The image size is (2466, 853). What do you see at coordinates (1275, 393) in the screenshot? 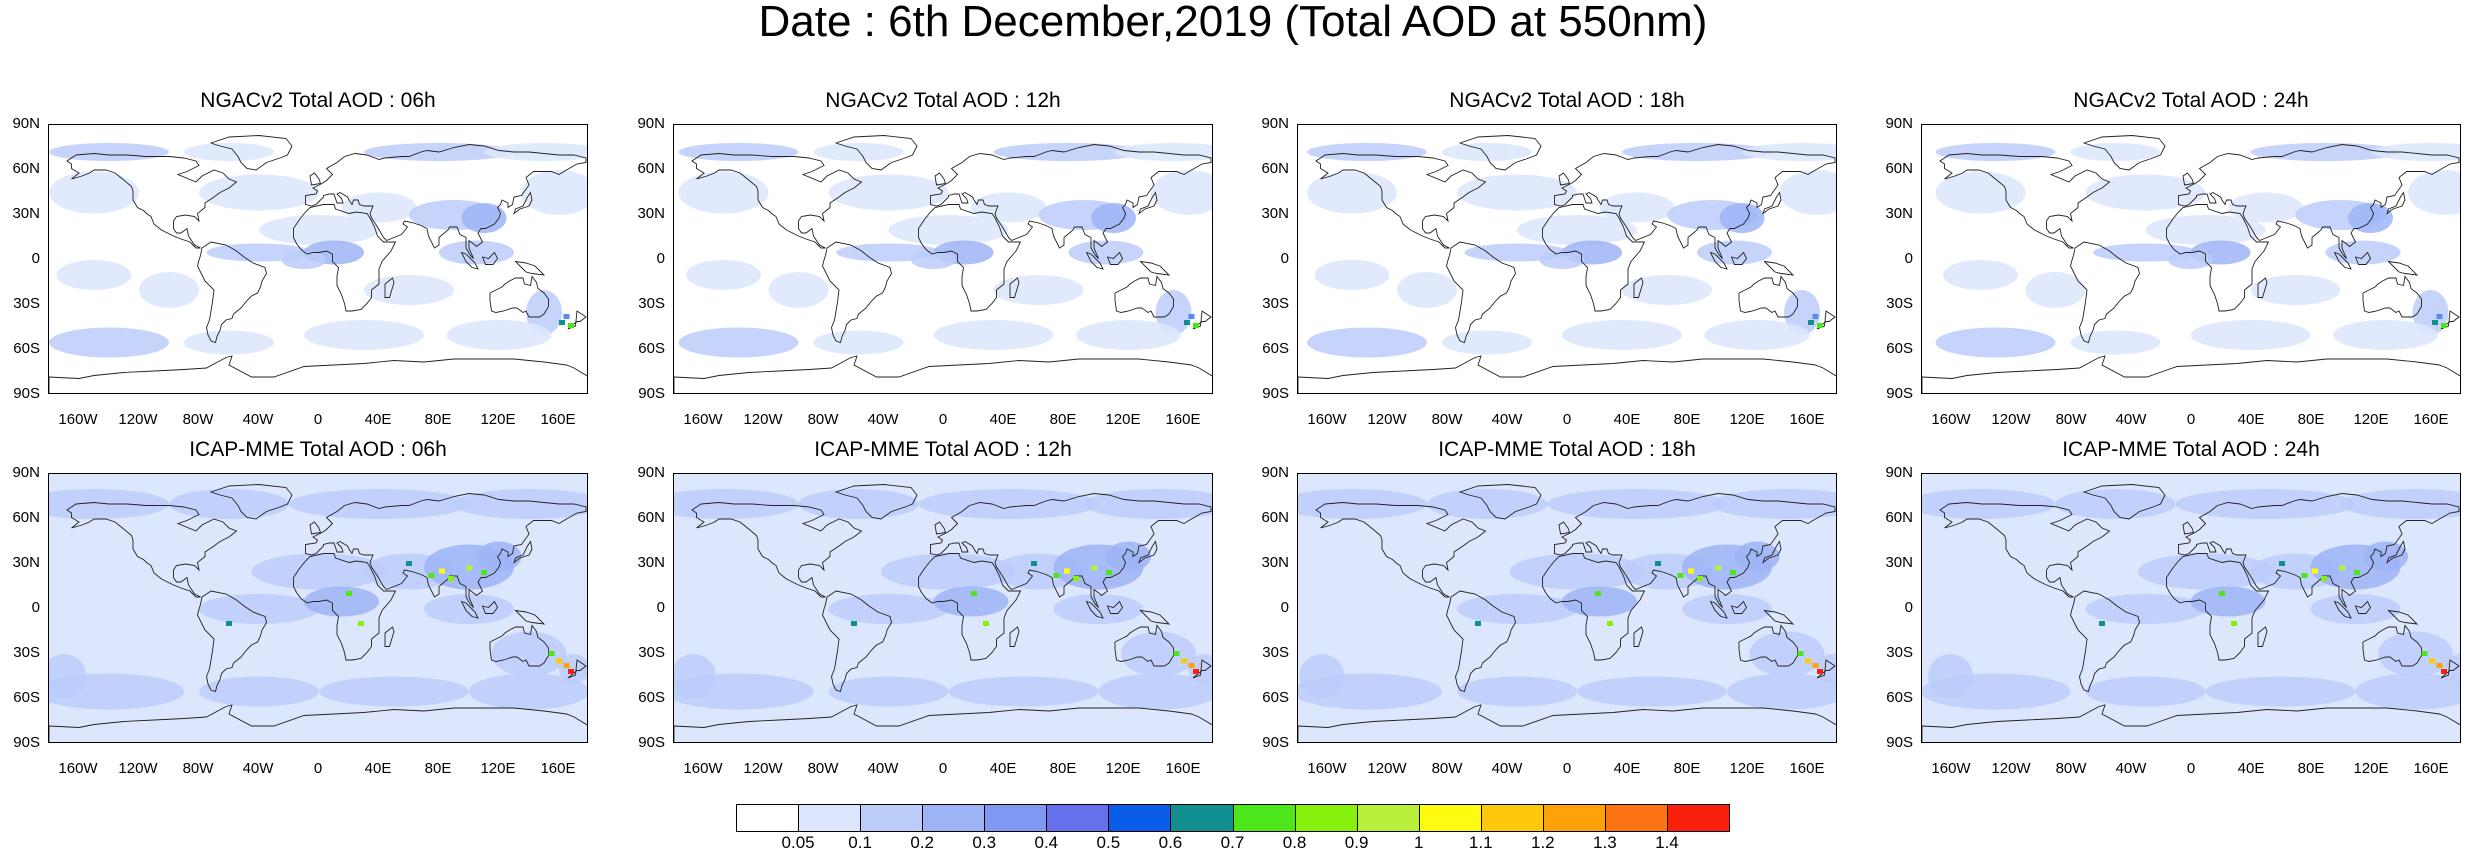
I see `lat-tick-label: 90S` at bounding box center [1275, 393].